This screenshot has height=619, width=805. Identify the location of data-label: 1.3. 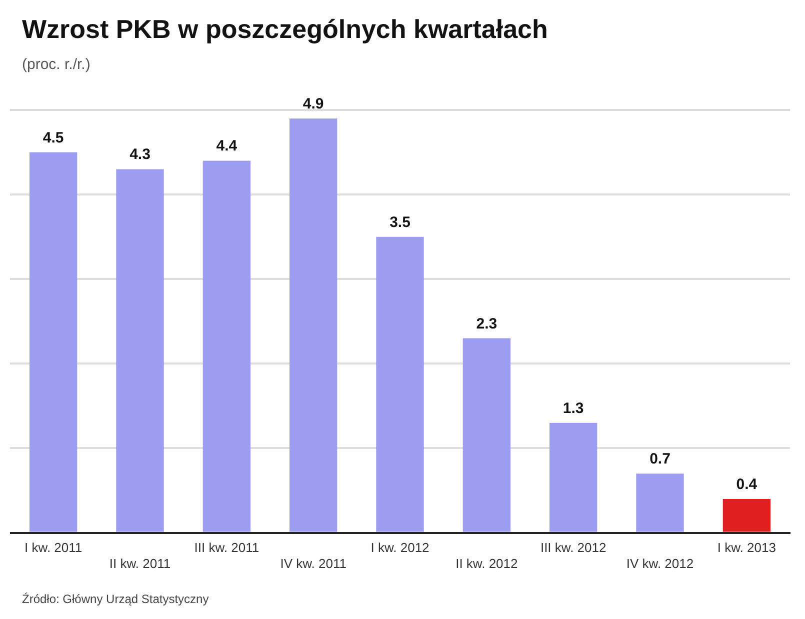
(573, 408).